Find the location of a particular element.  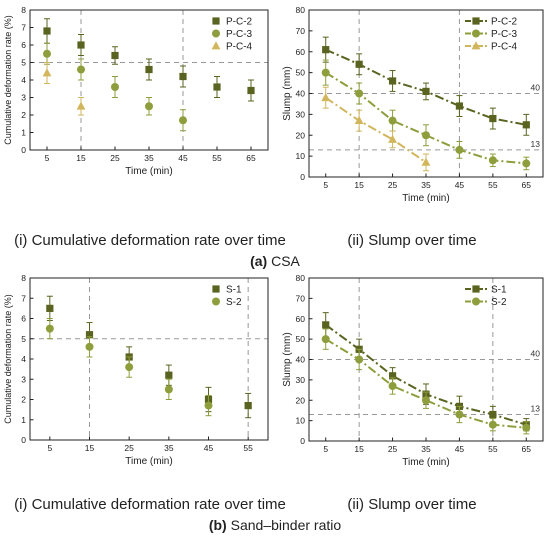

legend: S-1S-2 is located at coordinates (227, 296).